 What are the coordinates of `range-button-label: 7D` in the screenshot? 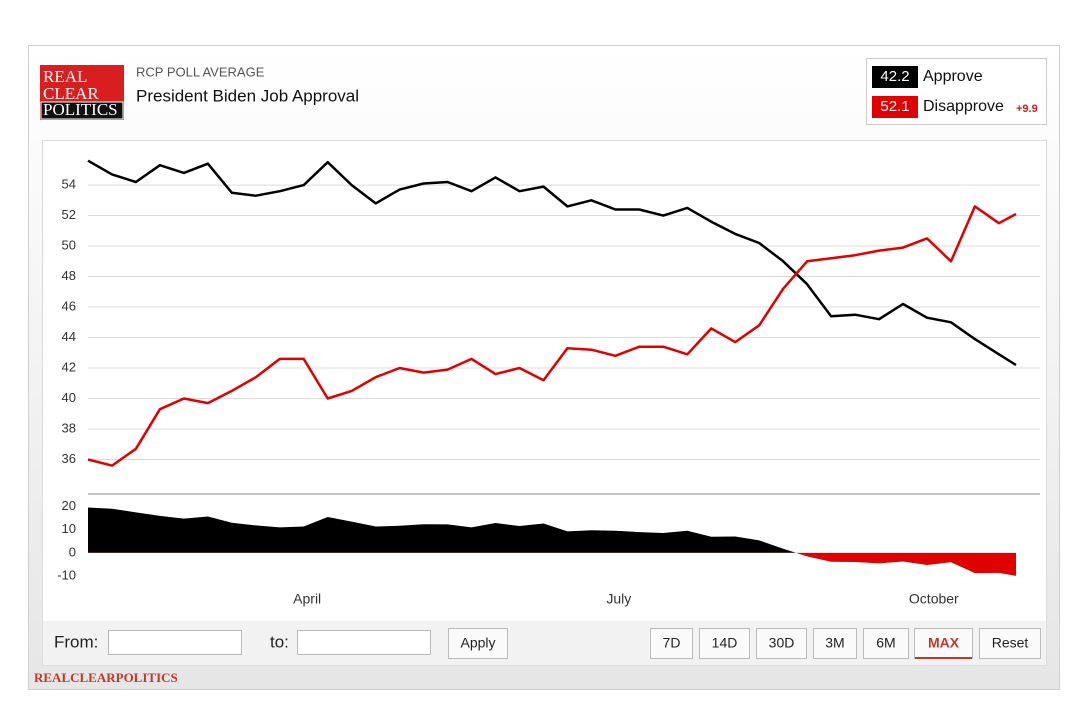 It's located at (672, 643).